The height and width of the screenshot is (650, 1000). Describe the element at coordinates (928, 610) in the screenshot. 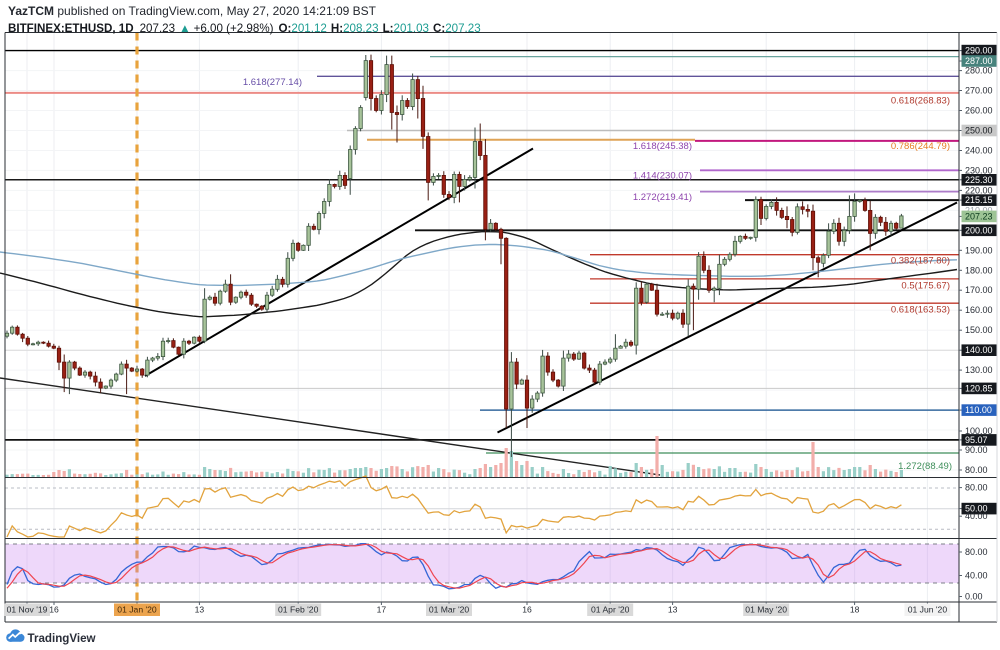

I see `svg-text: 01 Jun '20` at that location.